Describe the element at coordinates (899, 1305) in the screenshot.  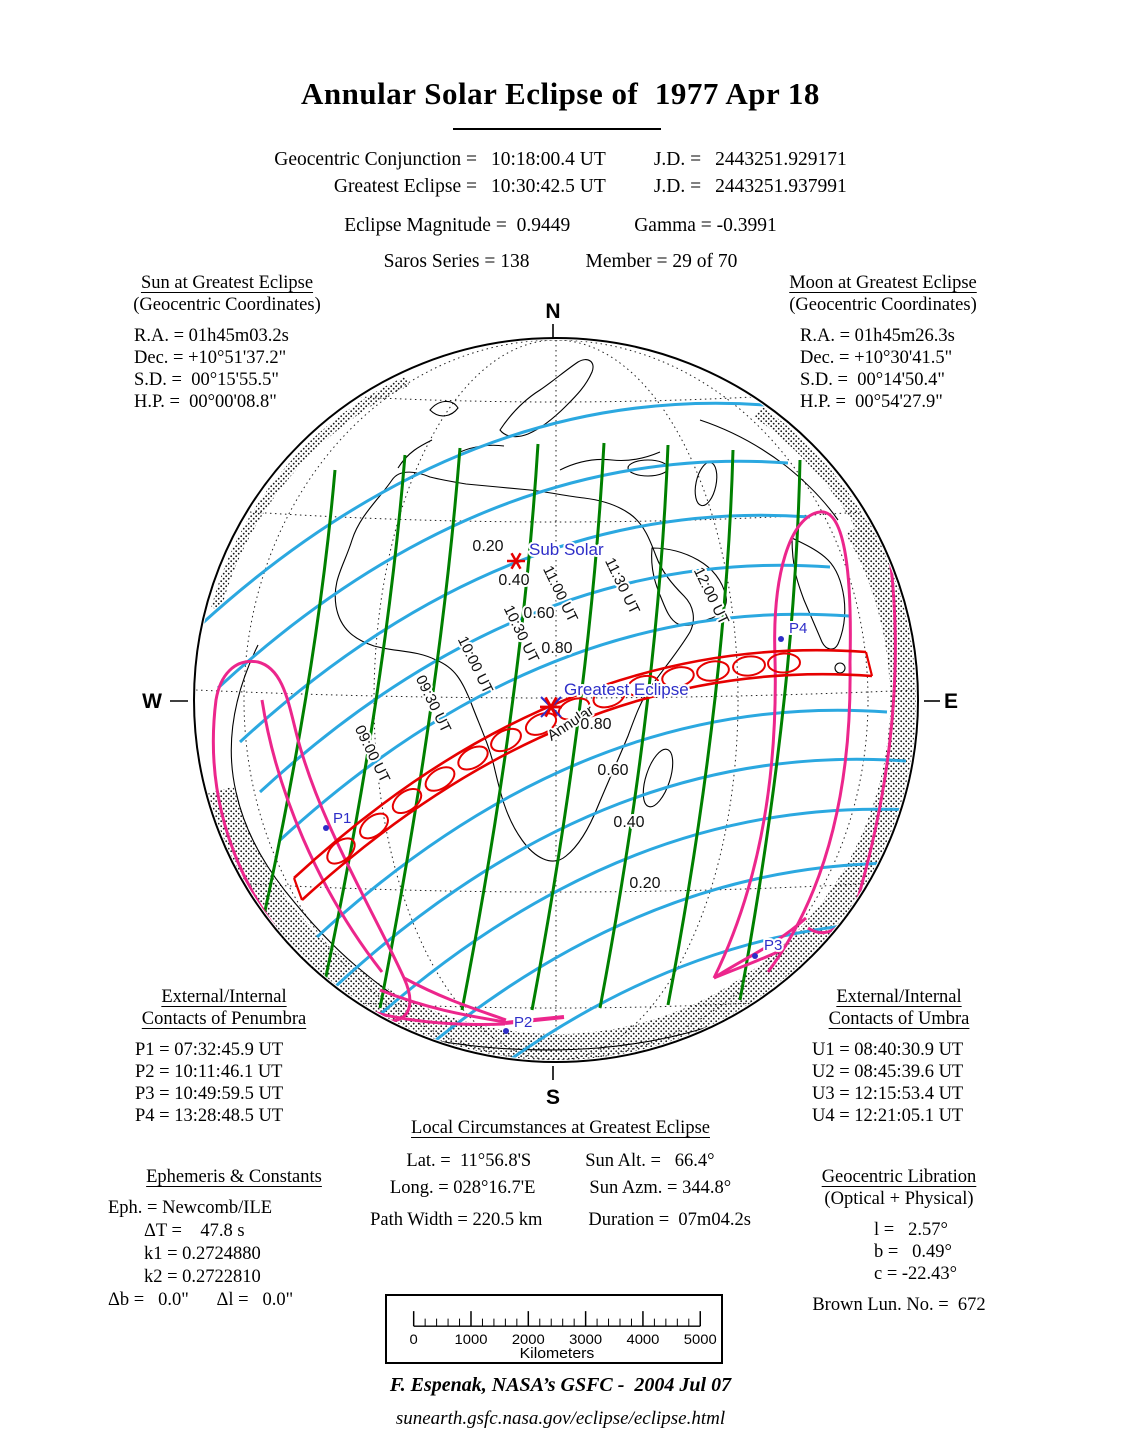
I see `brown-lunation-number: Brown Lun. No. = 672` at that location.